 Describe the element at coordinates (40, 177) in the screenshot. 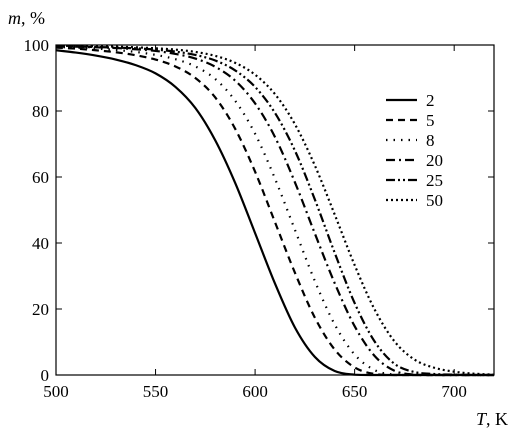

I see `y-tick-label: 60` at that location.